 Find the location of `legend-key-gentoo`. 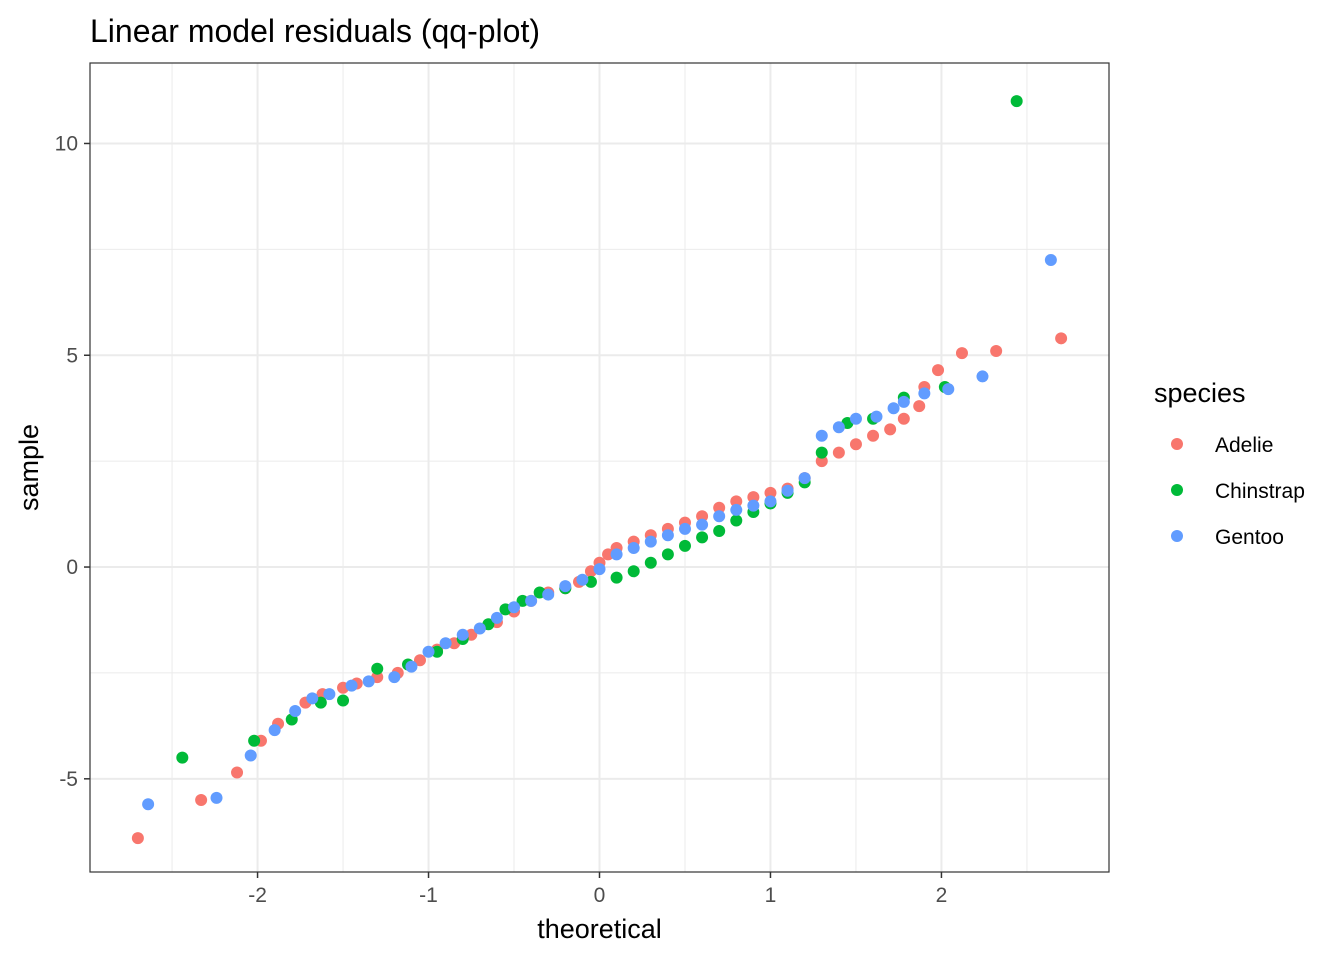

legend-key-gentoo is located at coordinates (1177, 536).